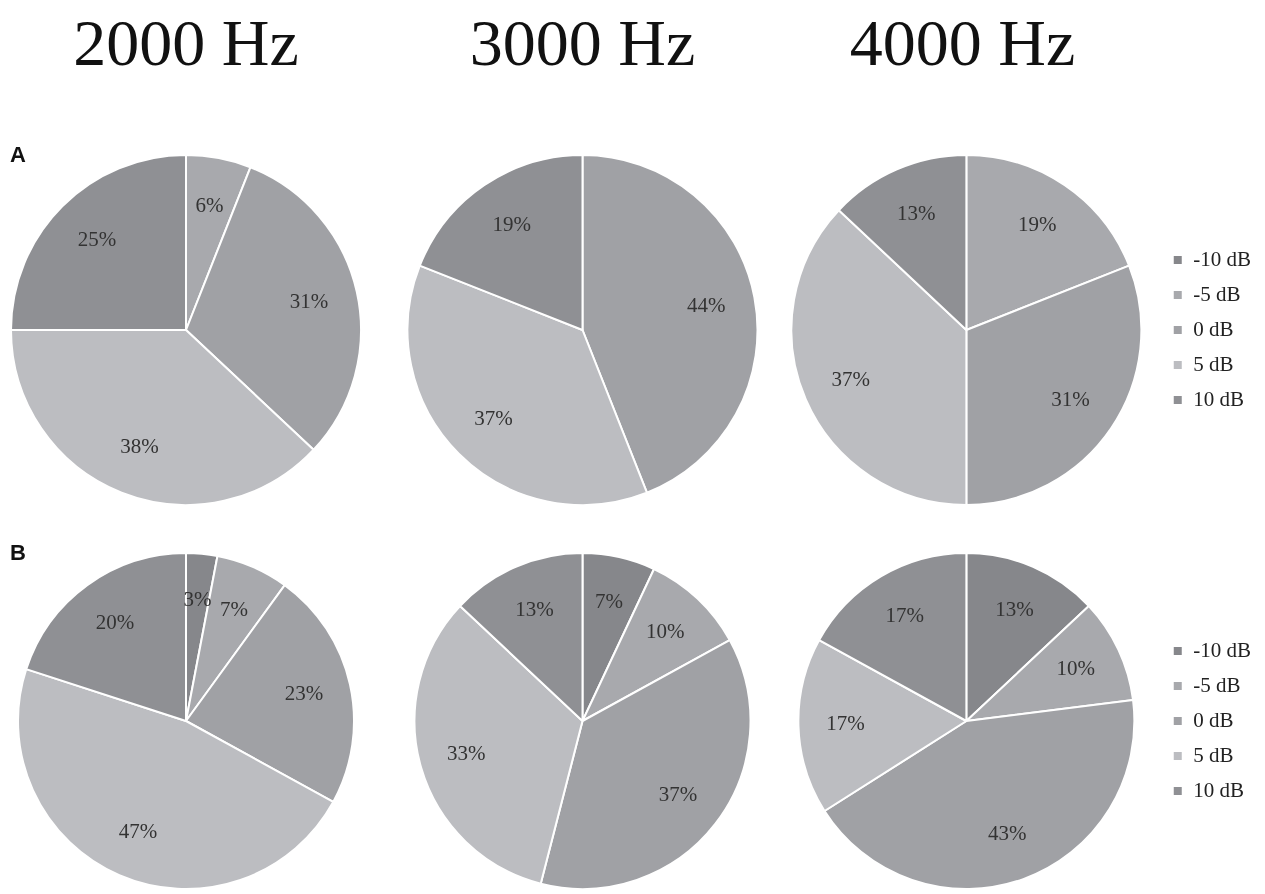 The height and width of the screenshot is (894, 1265). What do you see at coordinates (582, 43) in the screenshot?
I see `chart-title: 3000 Hz` at bounding box center [582, 43].